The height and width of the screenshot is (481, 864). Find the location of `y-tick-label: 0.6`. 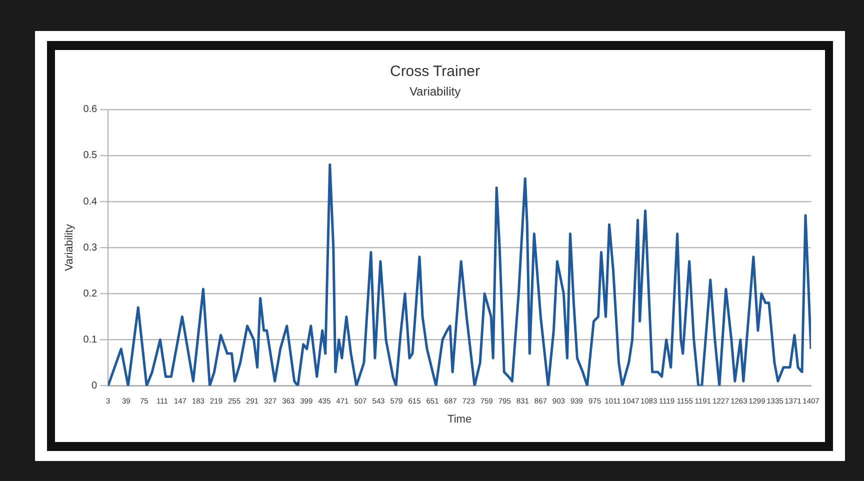

y-tick-label: 0.6 is located at coordinates (90, 110).